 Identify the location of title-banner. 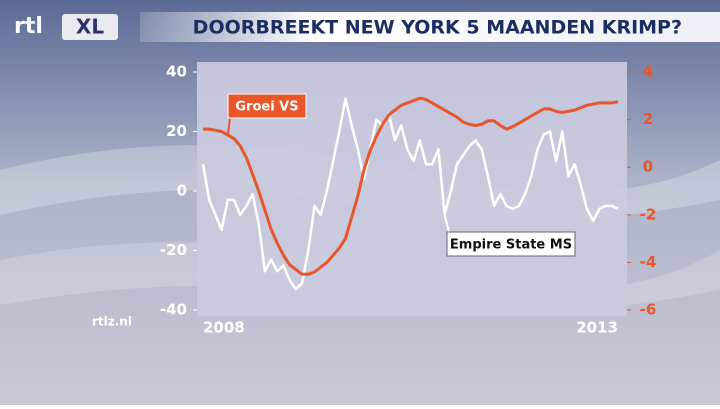
(430, 27).